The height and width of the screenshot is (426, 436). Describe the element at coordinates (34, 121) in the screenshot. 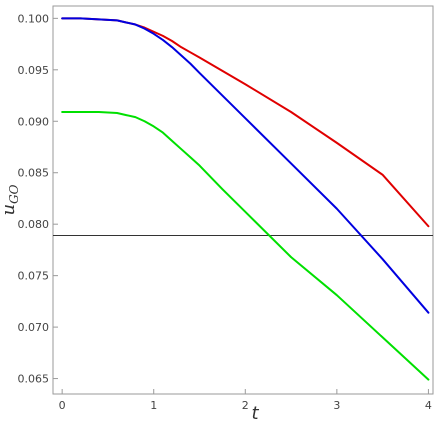

I see `y-tick-label: 0.090` at that location.